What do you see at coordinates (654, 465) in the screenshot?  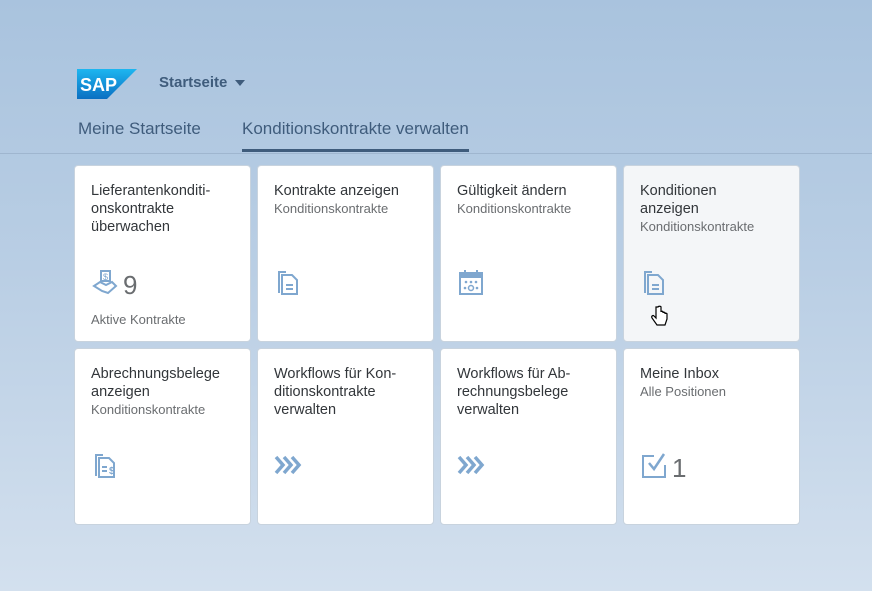 I see `inbox-check-icon` at bounding box center [654, 465].